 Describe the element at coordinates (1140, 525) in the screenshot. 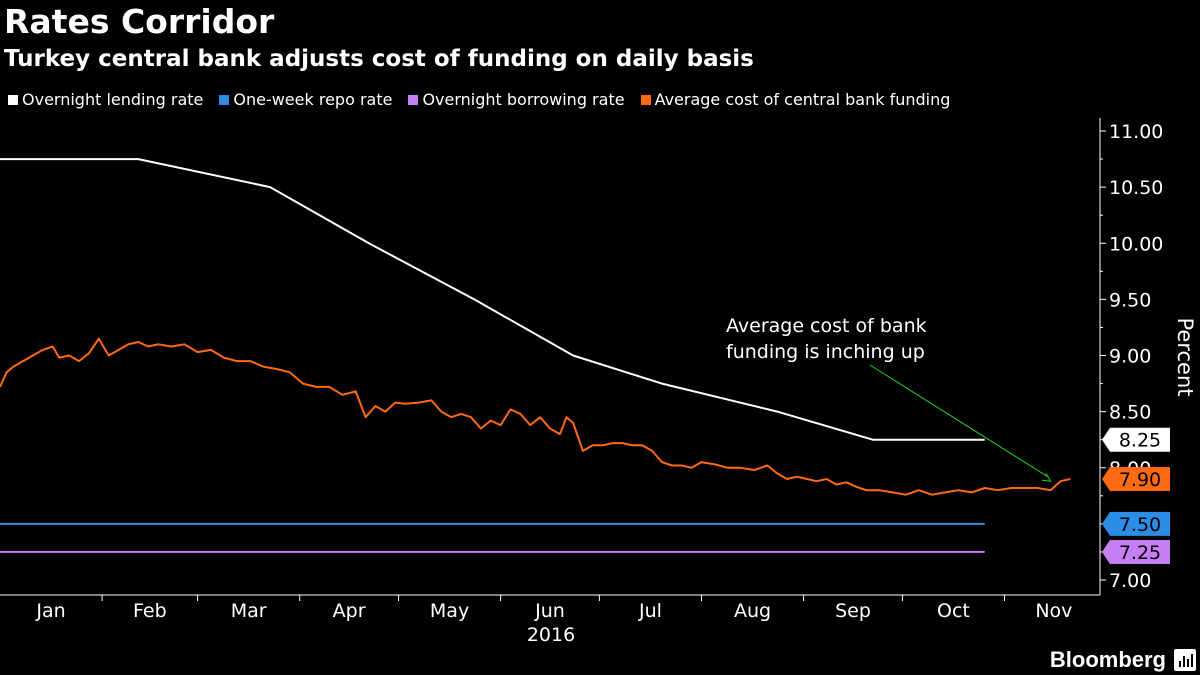

I see `end-label-repo: 7.50` at that location.